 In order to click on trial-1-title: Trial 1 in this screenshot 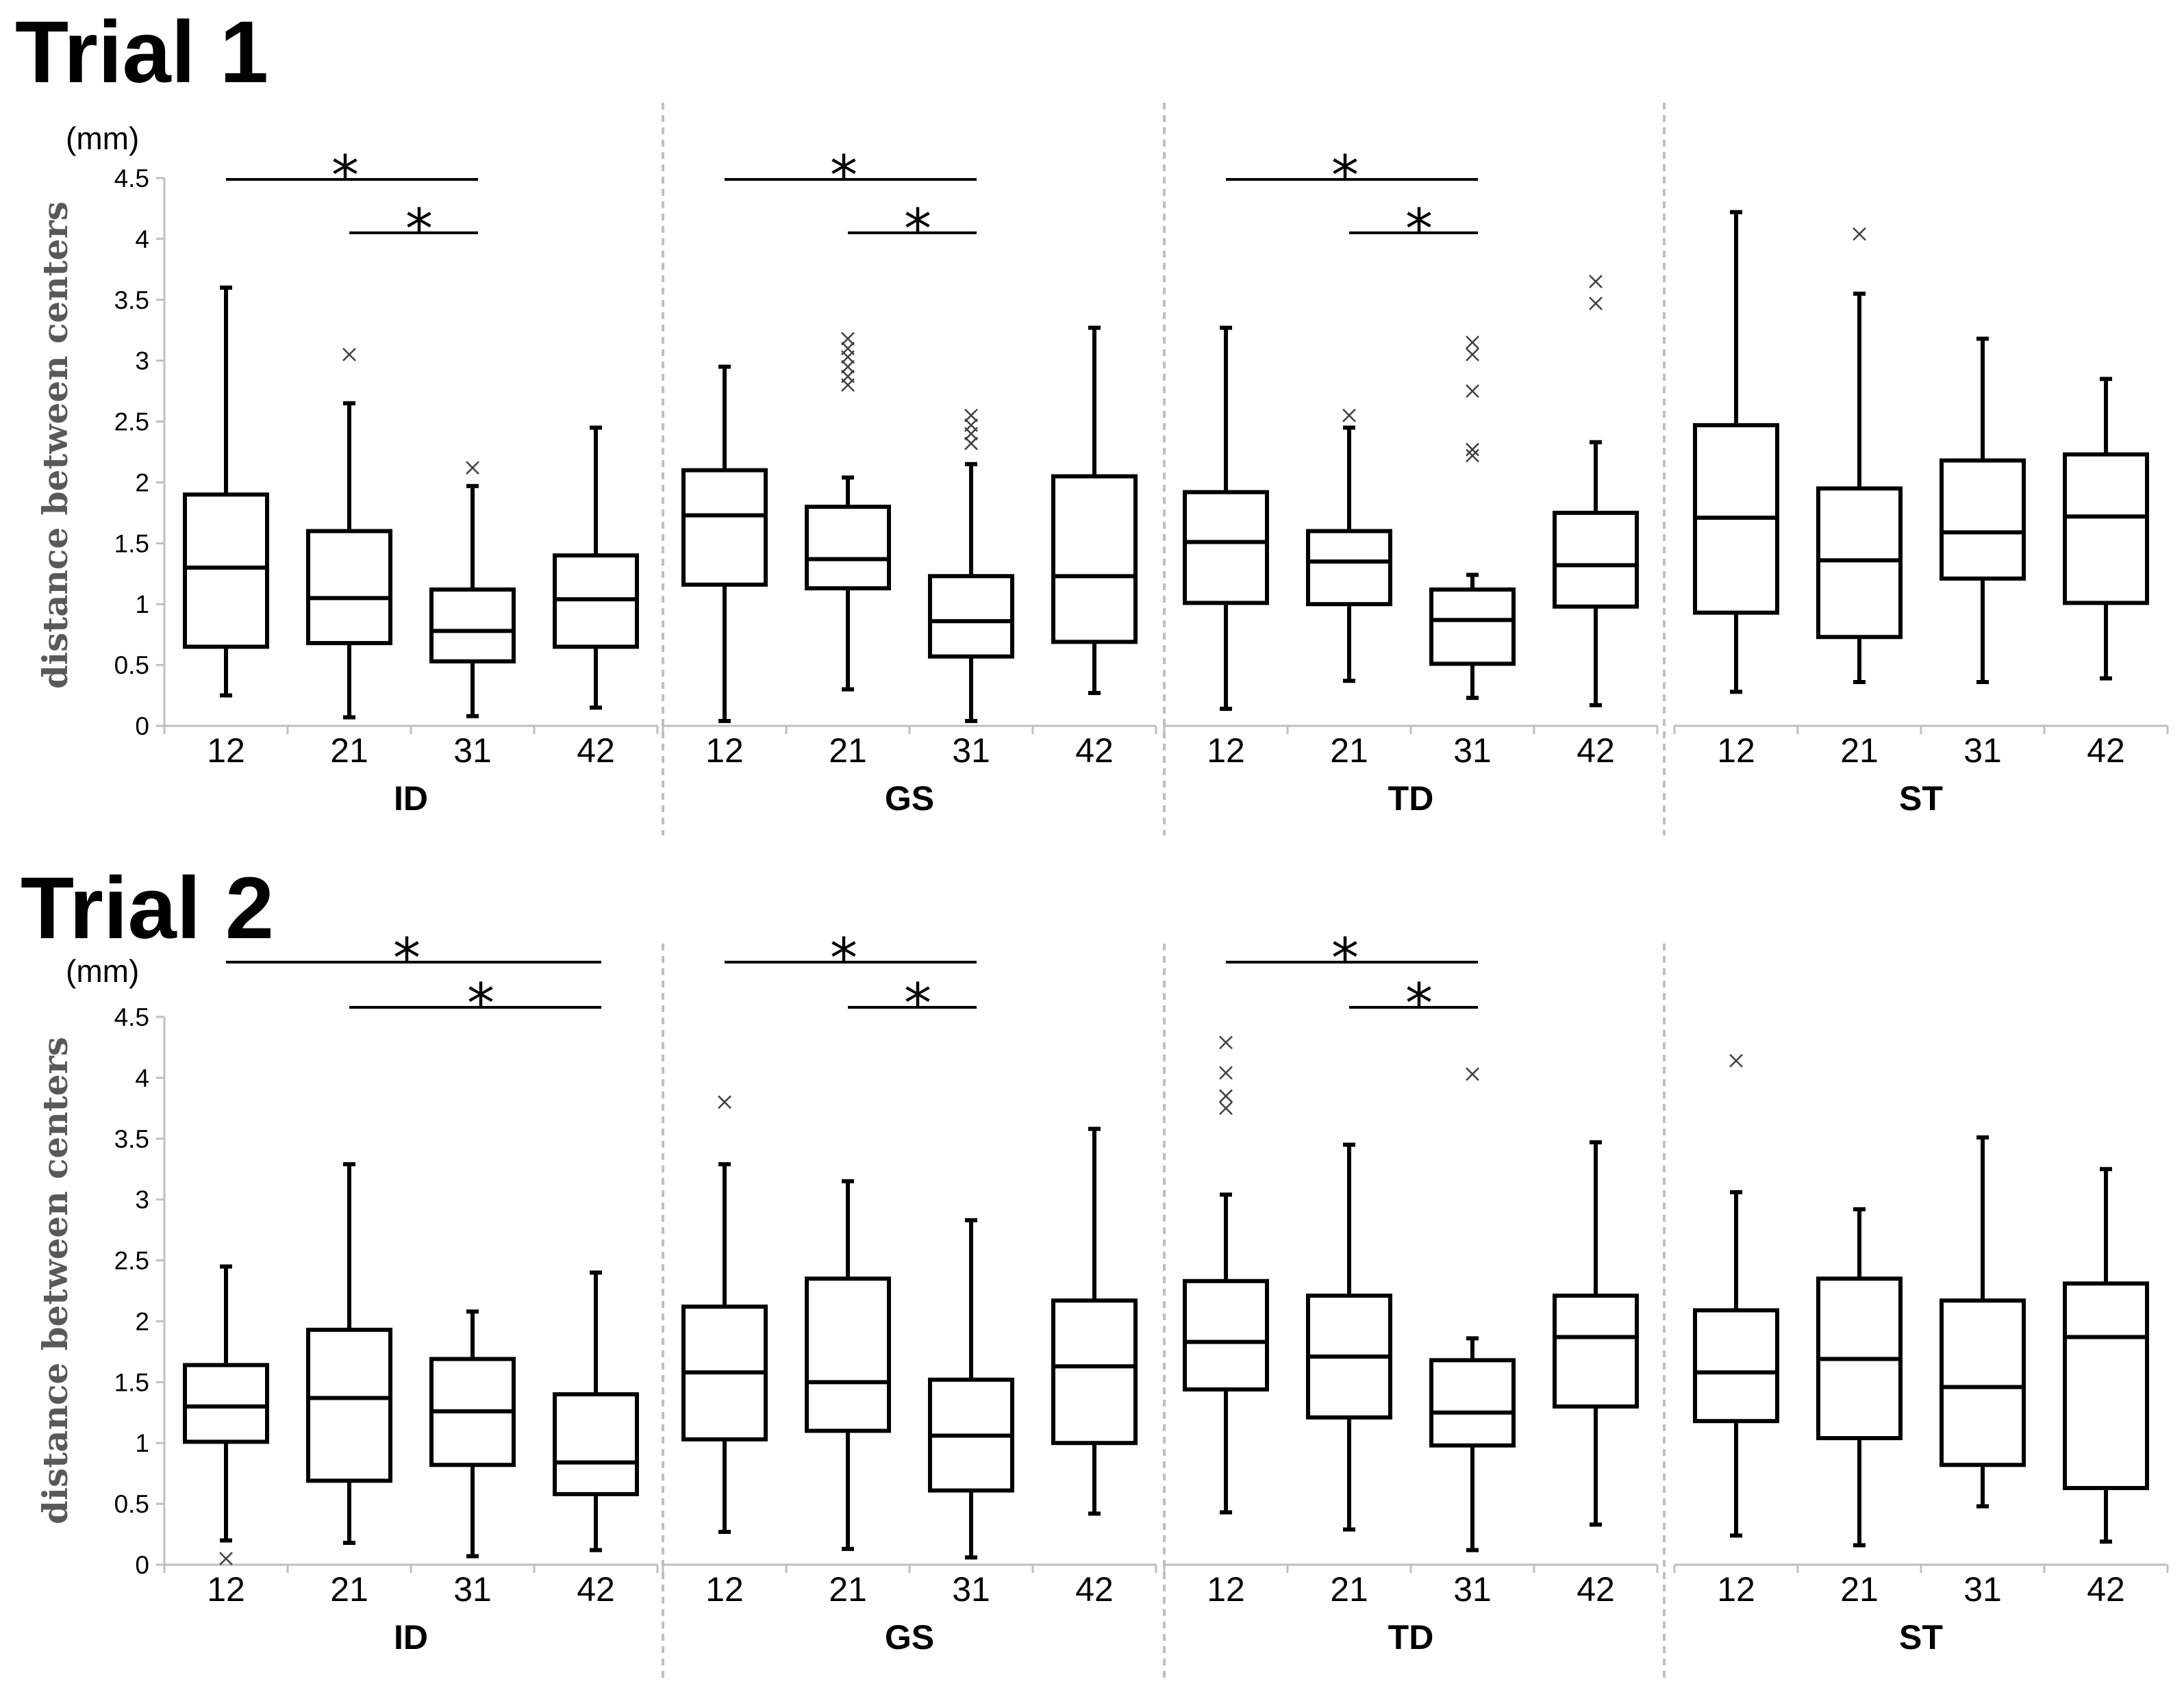, I will do `click(141, 52)`.